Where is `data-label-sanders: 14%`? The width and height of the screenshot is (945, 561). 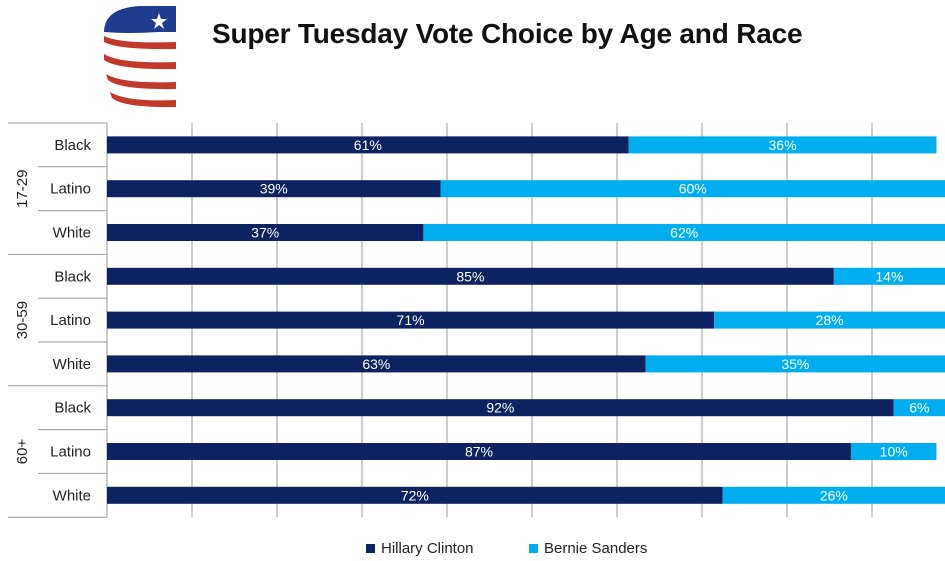 data-label-sanders: 14% is located at coordinates (889, 276).